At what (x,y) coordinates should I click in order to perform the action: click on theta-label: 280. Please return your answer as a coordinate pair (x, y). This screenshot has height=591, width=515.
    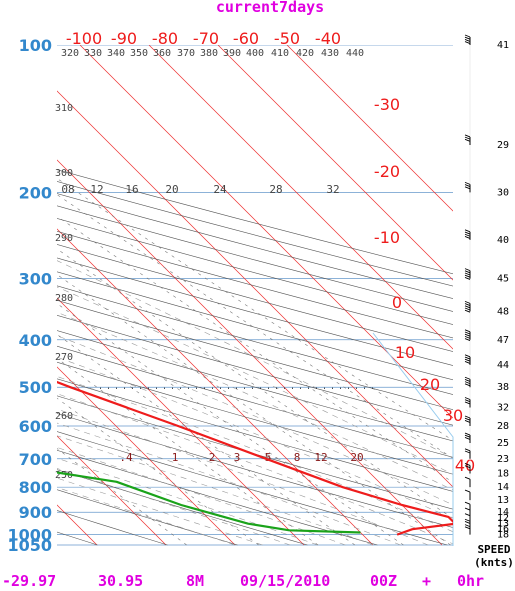
    Looking at the image, I should click on (64, 298).